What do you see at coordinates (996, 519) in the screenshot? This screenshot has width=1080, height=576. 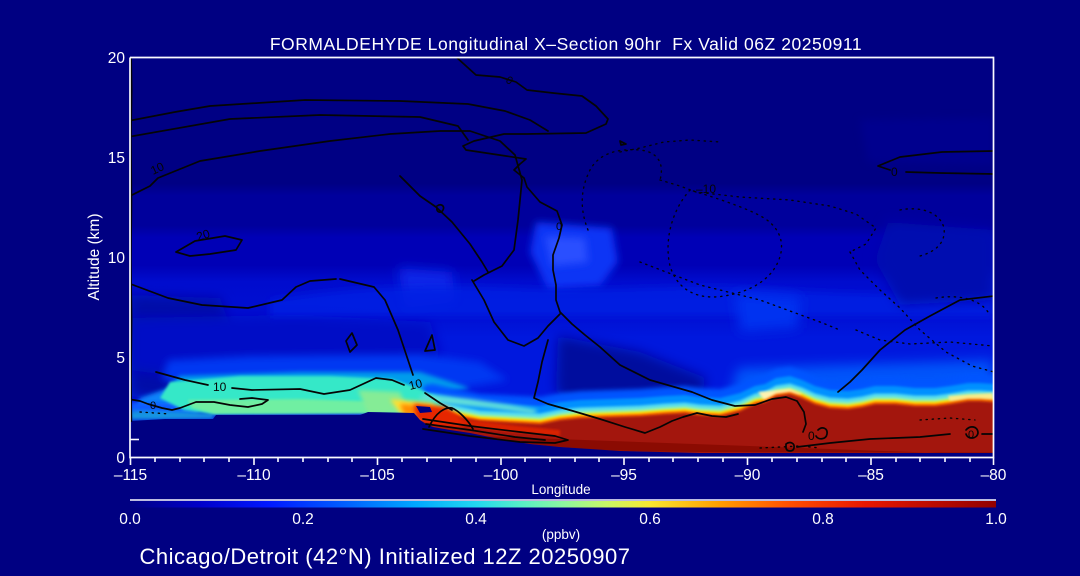 I see `svg-text: 1.0` at bounding box center [996, 519].